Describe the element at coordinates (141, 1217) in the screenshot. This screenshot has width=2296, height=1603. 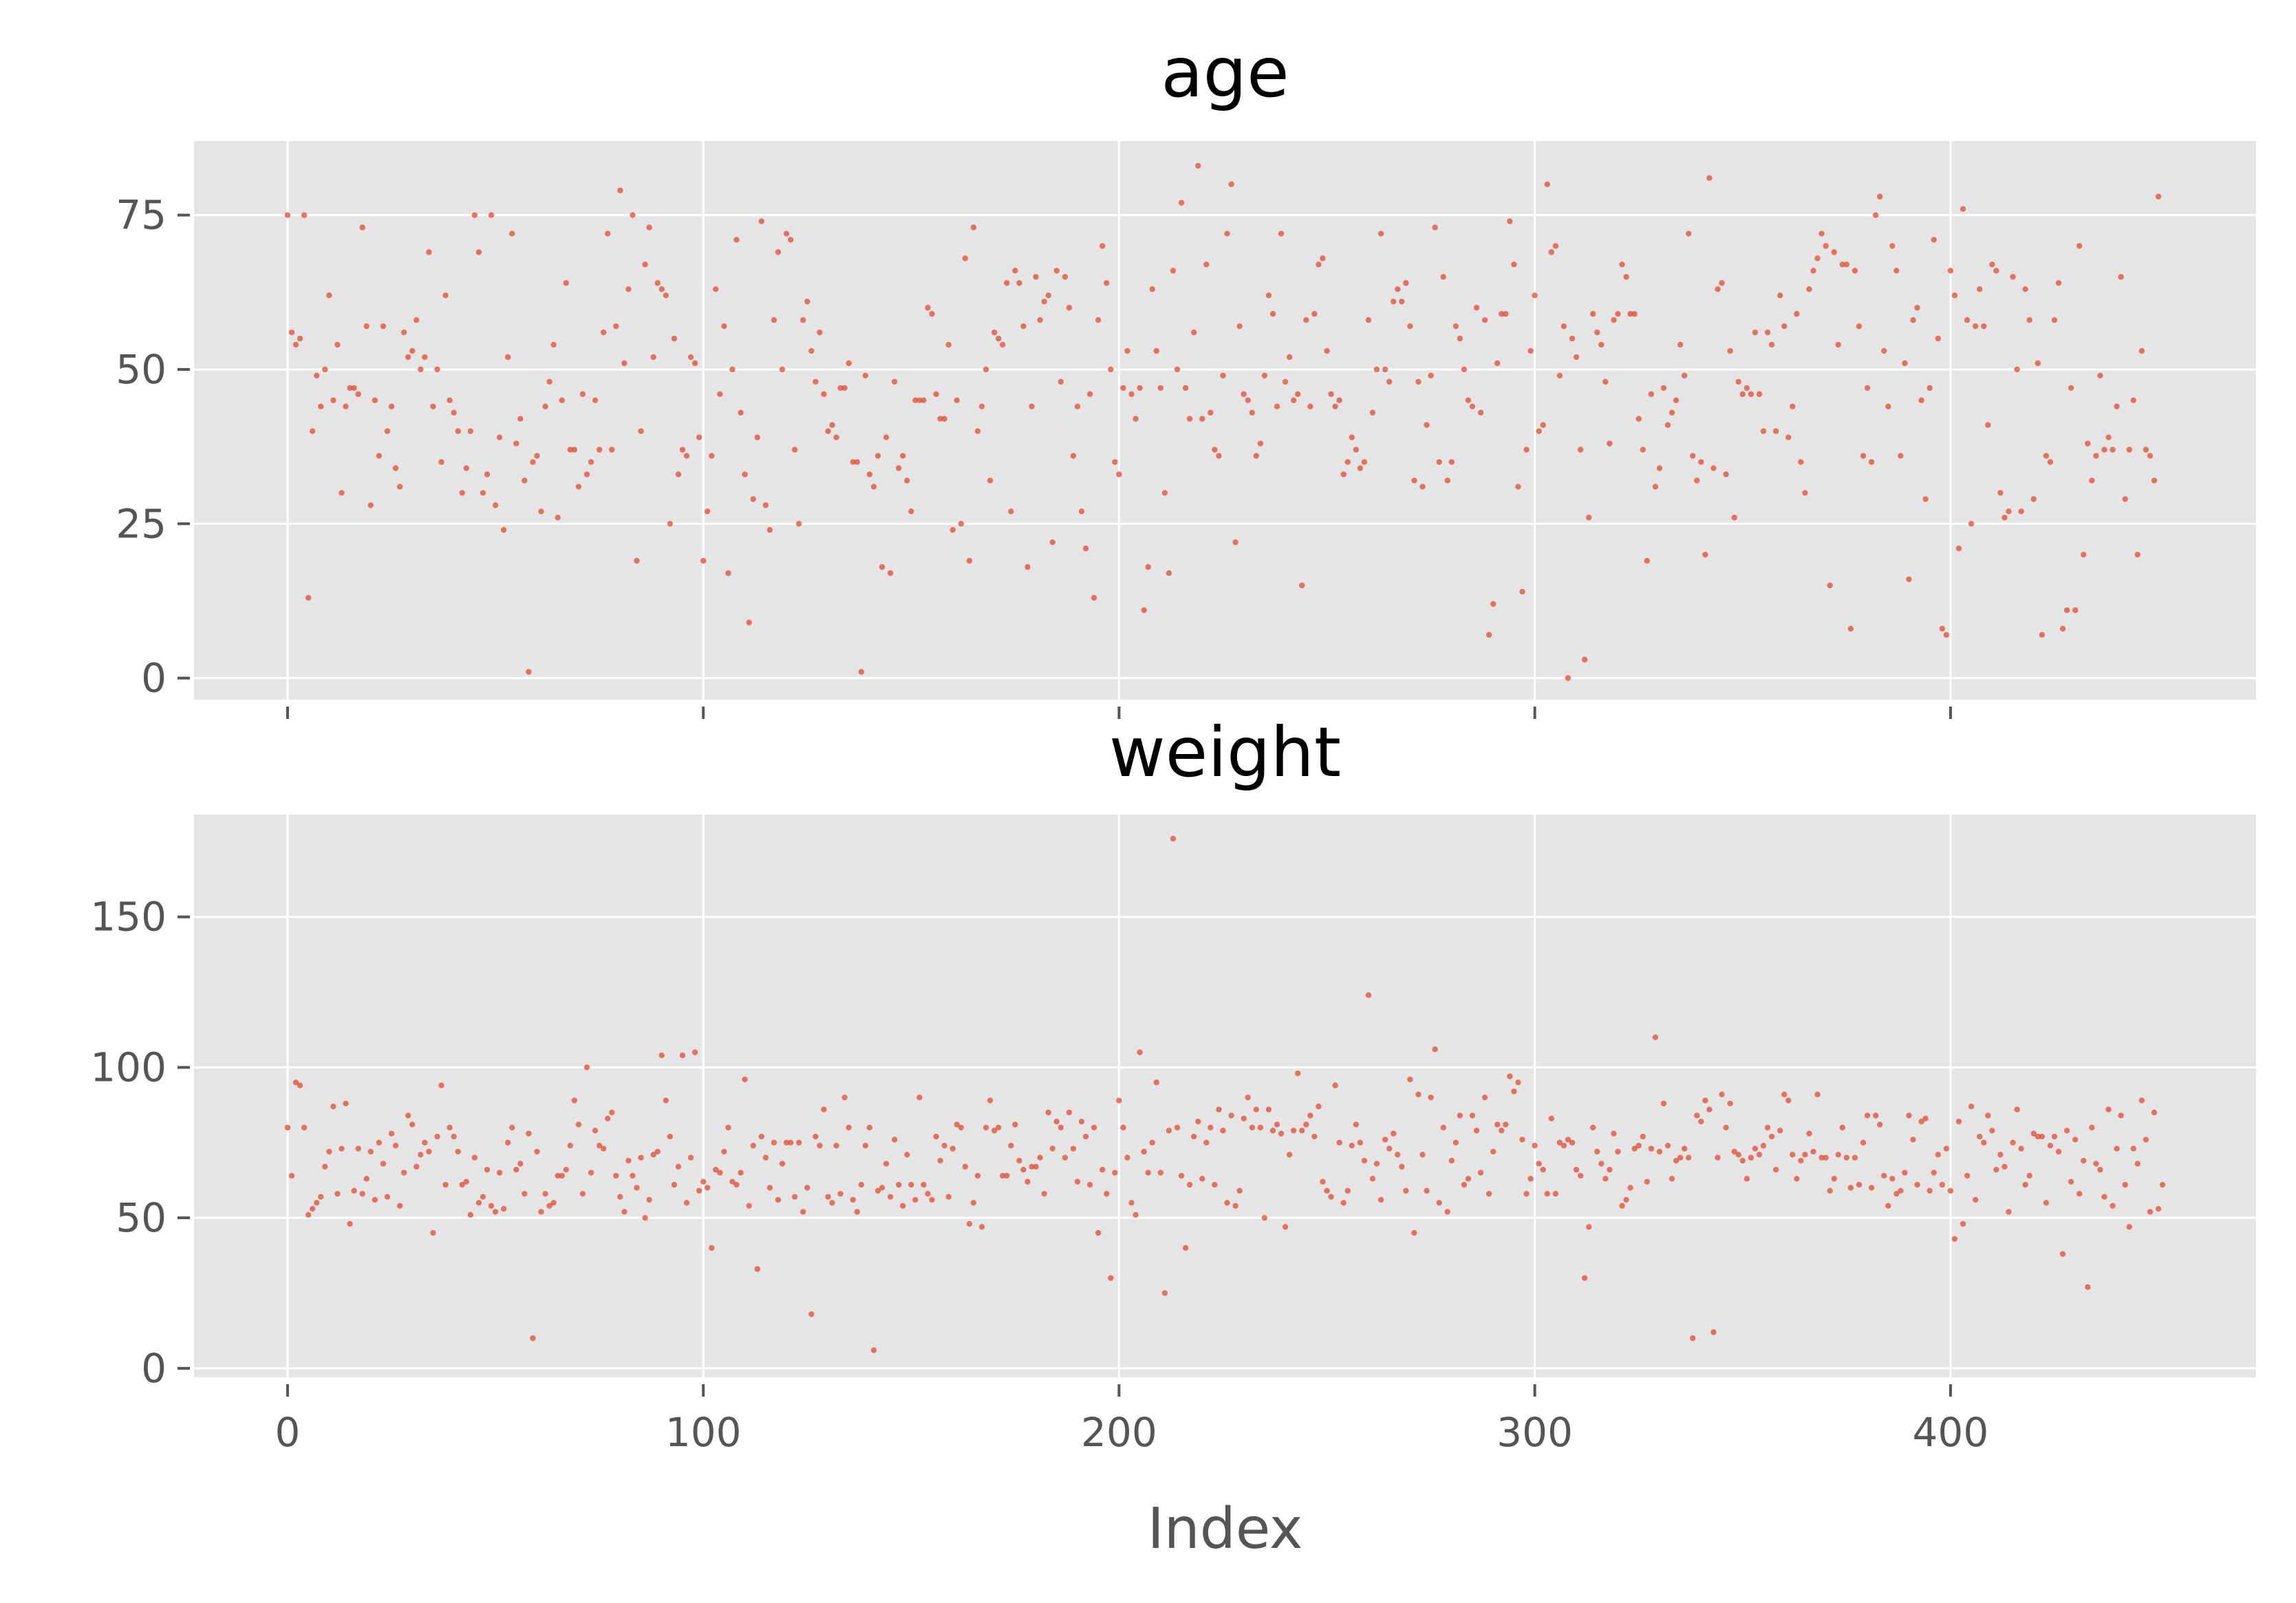
I see `y-tick-label: 50` at that location.